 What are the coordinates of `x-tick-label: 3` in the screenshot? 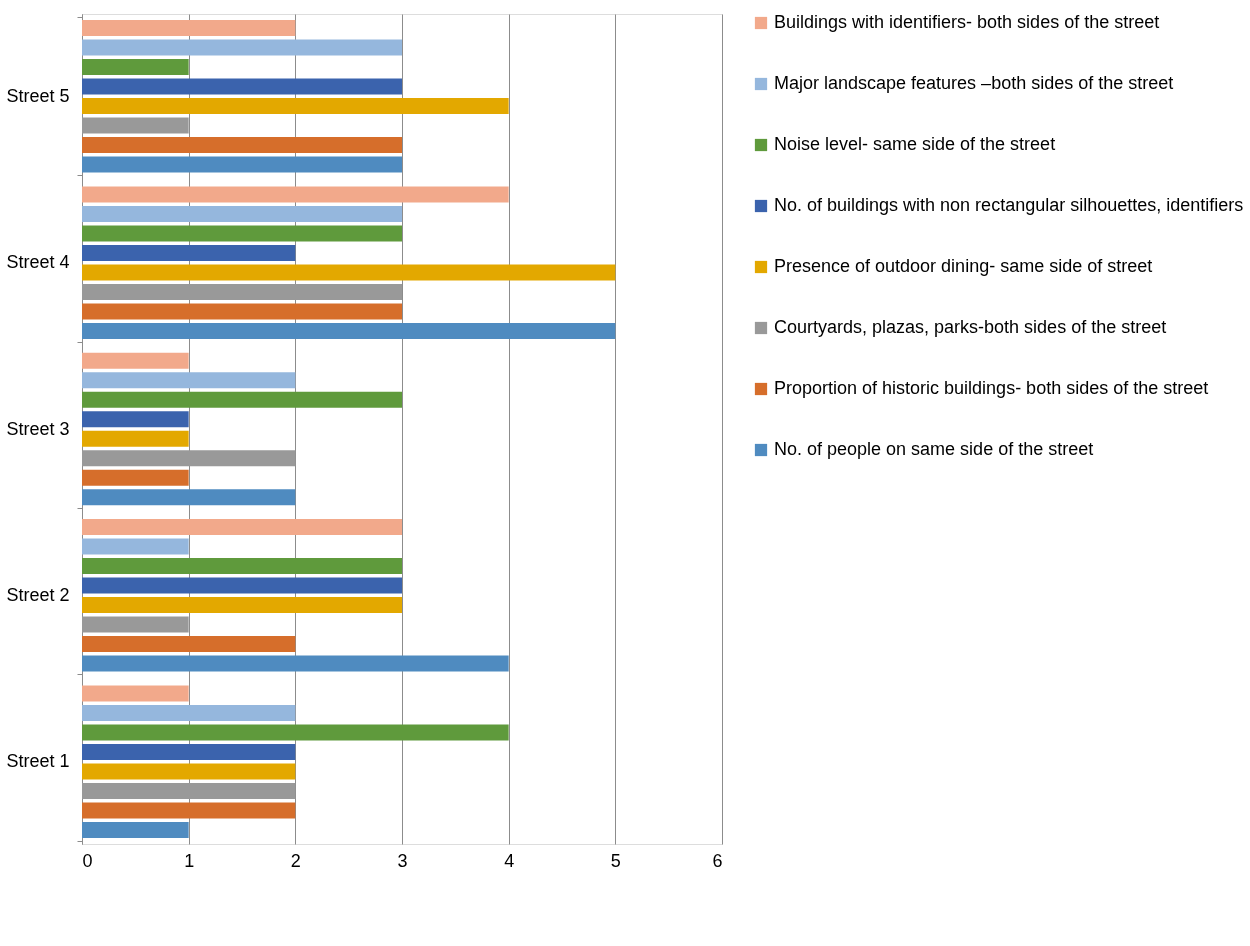 It's located at (402, 860).